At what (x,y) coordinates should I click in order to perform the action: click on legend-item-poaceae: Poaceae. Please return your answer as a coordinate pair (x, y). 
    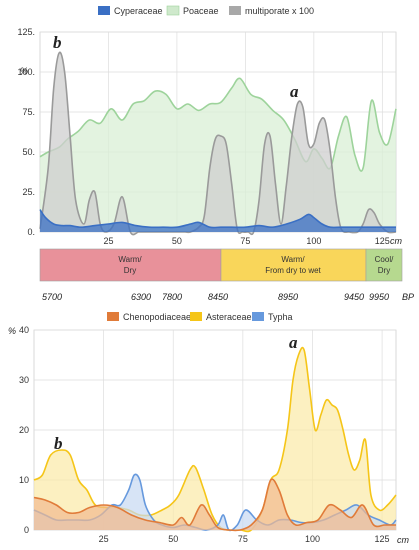
    Looking at the image, I should click on (192, 10).